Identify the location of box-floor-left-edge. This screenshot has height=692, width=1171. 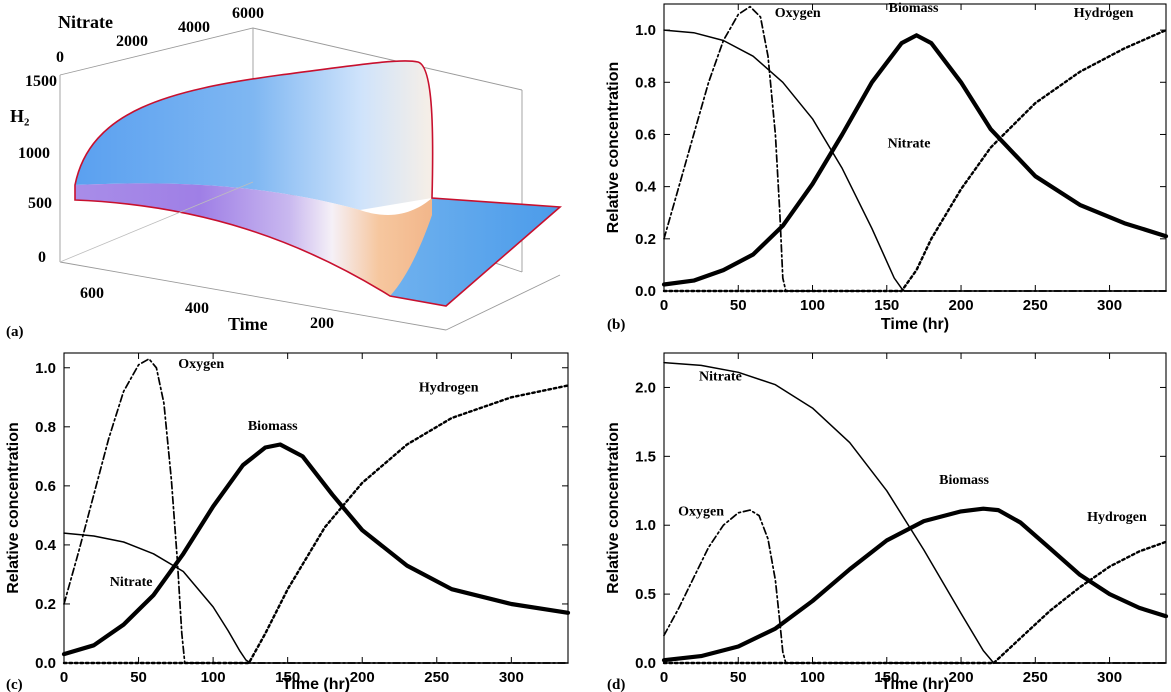
(156, 222).